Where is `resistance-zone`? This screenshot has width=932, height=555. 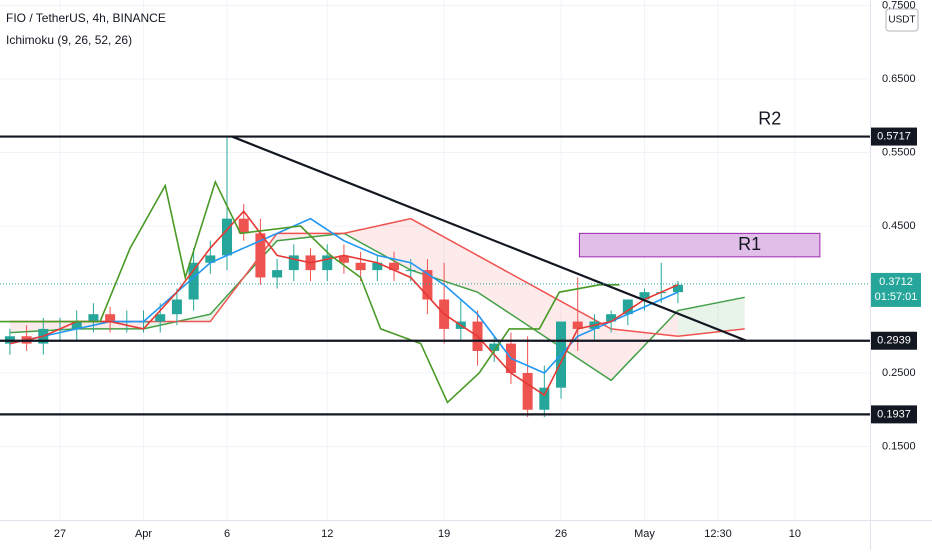 resistance-zone is located at coordinates (699, 245).